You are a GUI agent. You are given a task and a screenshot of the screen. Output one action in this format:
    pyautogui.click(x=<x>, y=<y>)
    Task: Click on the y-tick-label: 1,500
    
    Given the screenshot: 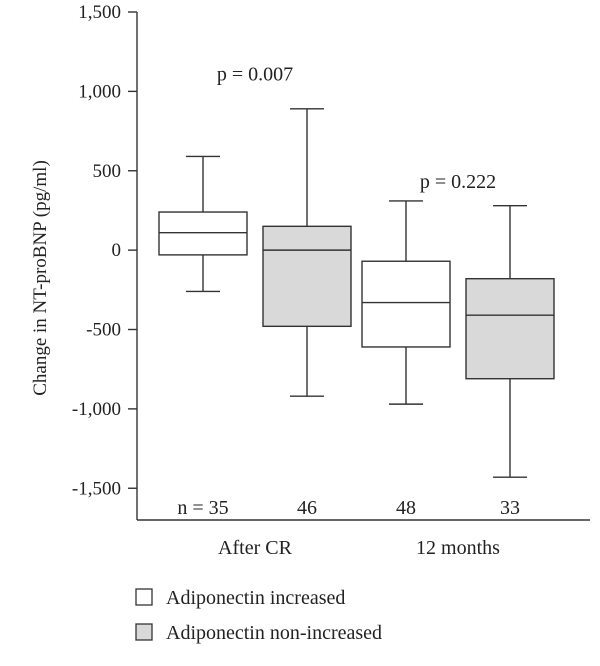 What is the action you would take?
    pyautogui.click(x=99, y=12)
    